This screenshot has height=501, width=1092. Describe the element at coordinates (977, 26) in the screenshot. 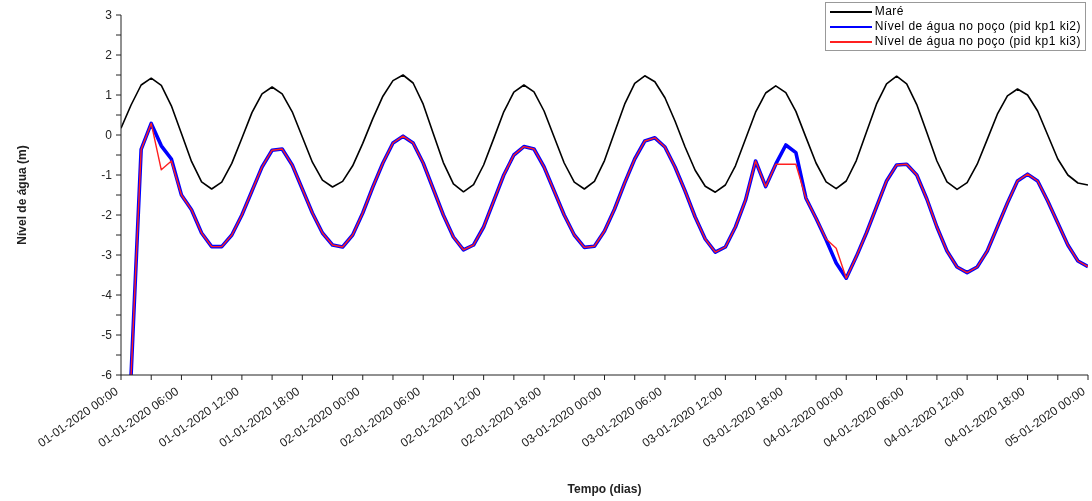

I see `legend-label: Nível de água no poço (pid kp1 ki2)` at that location.